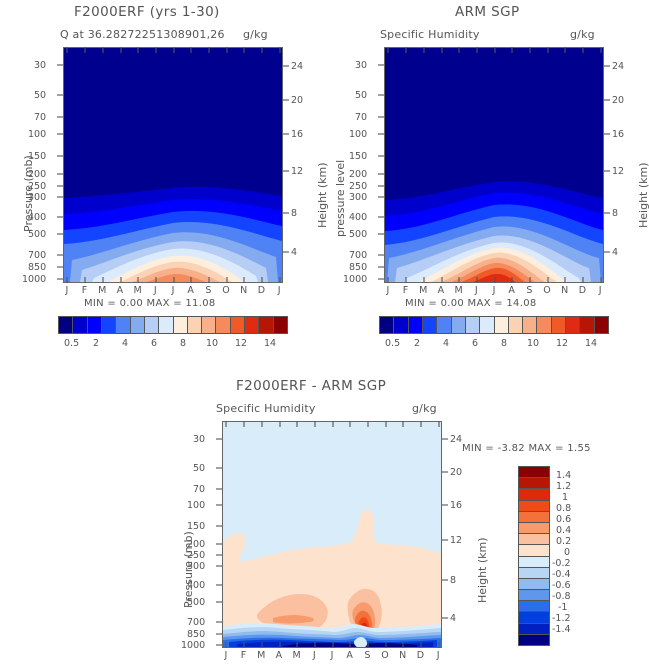  Describe the element at coordinates (561, 563) in the screenshot. I see `colorbar-label: -0.2` at that location.